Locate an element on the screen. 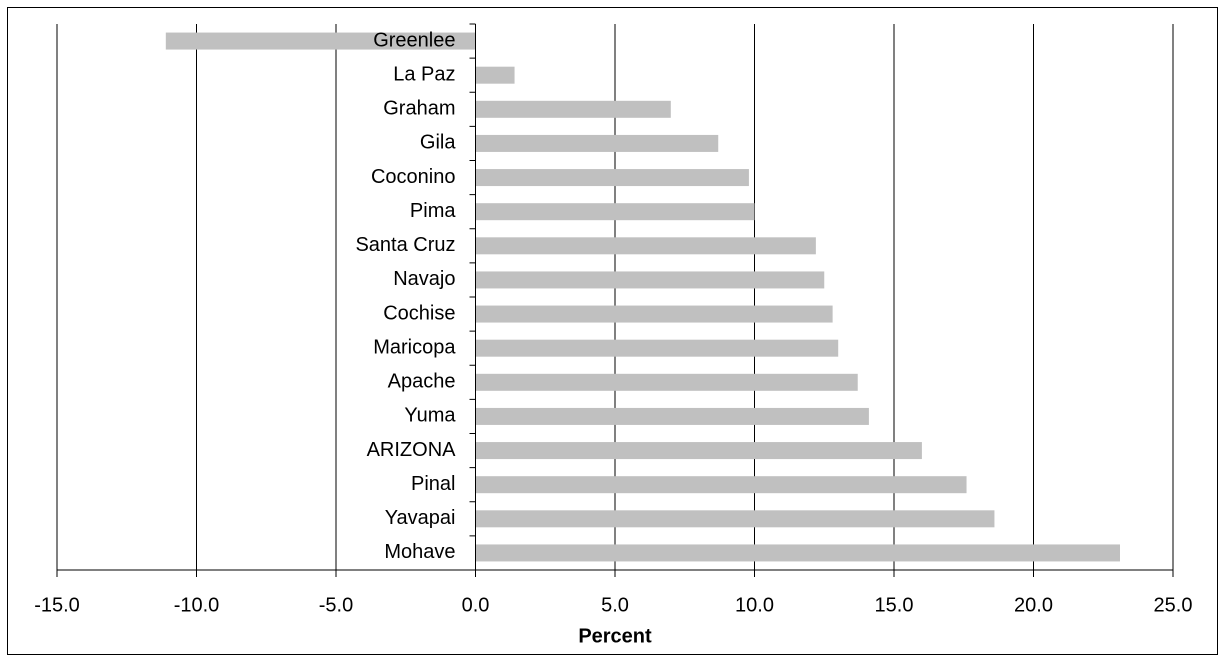 The width and height of the screenshot is (1225, 663). x-tick-label: 25.0 is located at coordinates (1173, 605).